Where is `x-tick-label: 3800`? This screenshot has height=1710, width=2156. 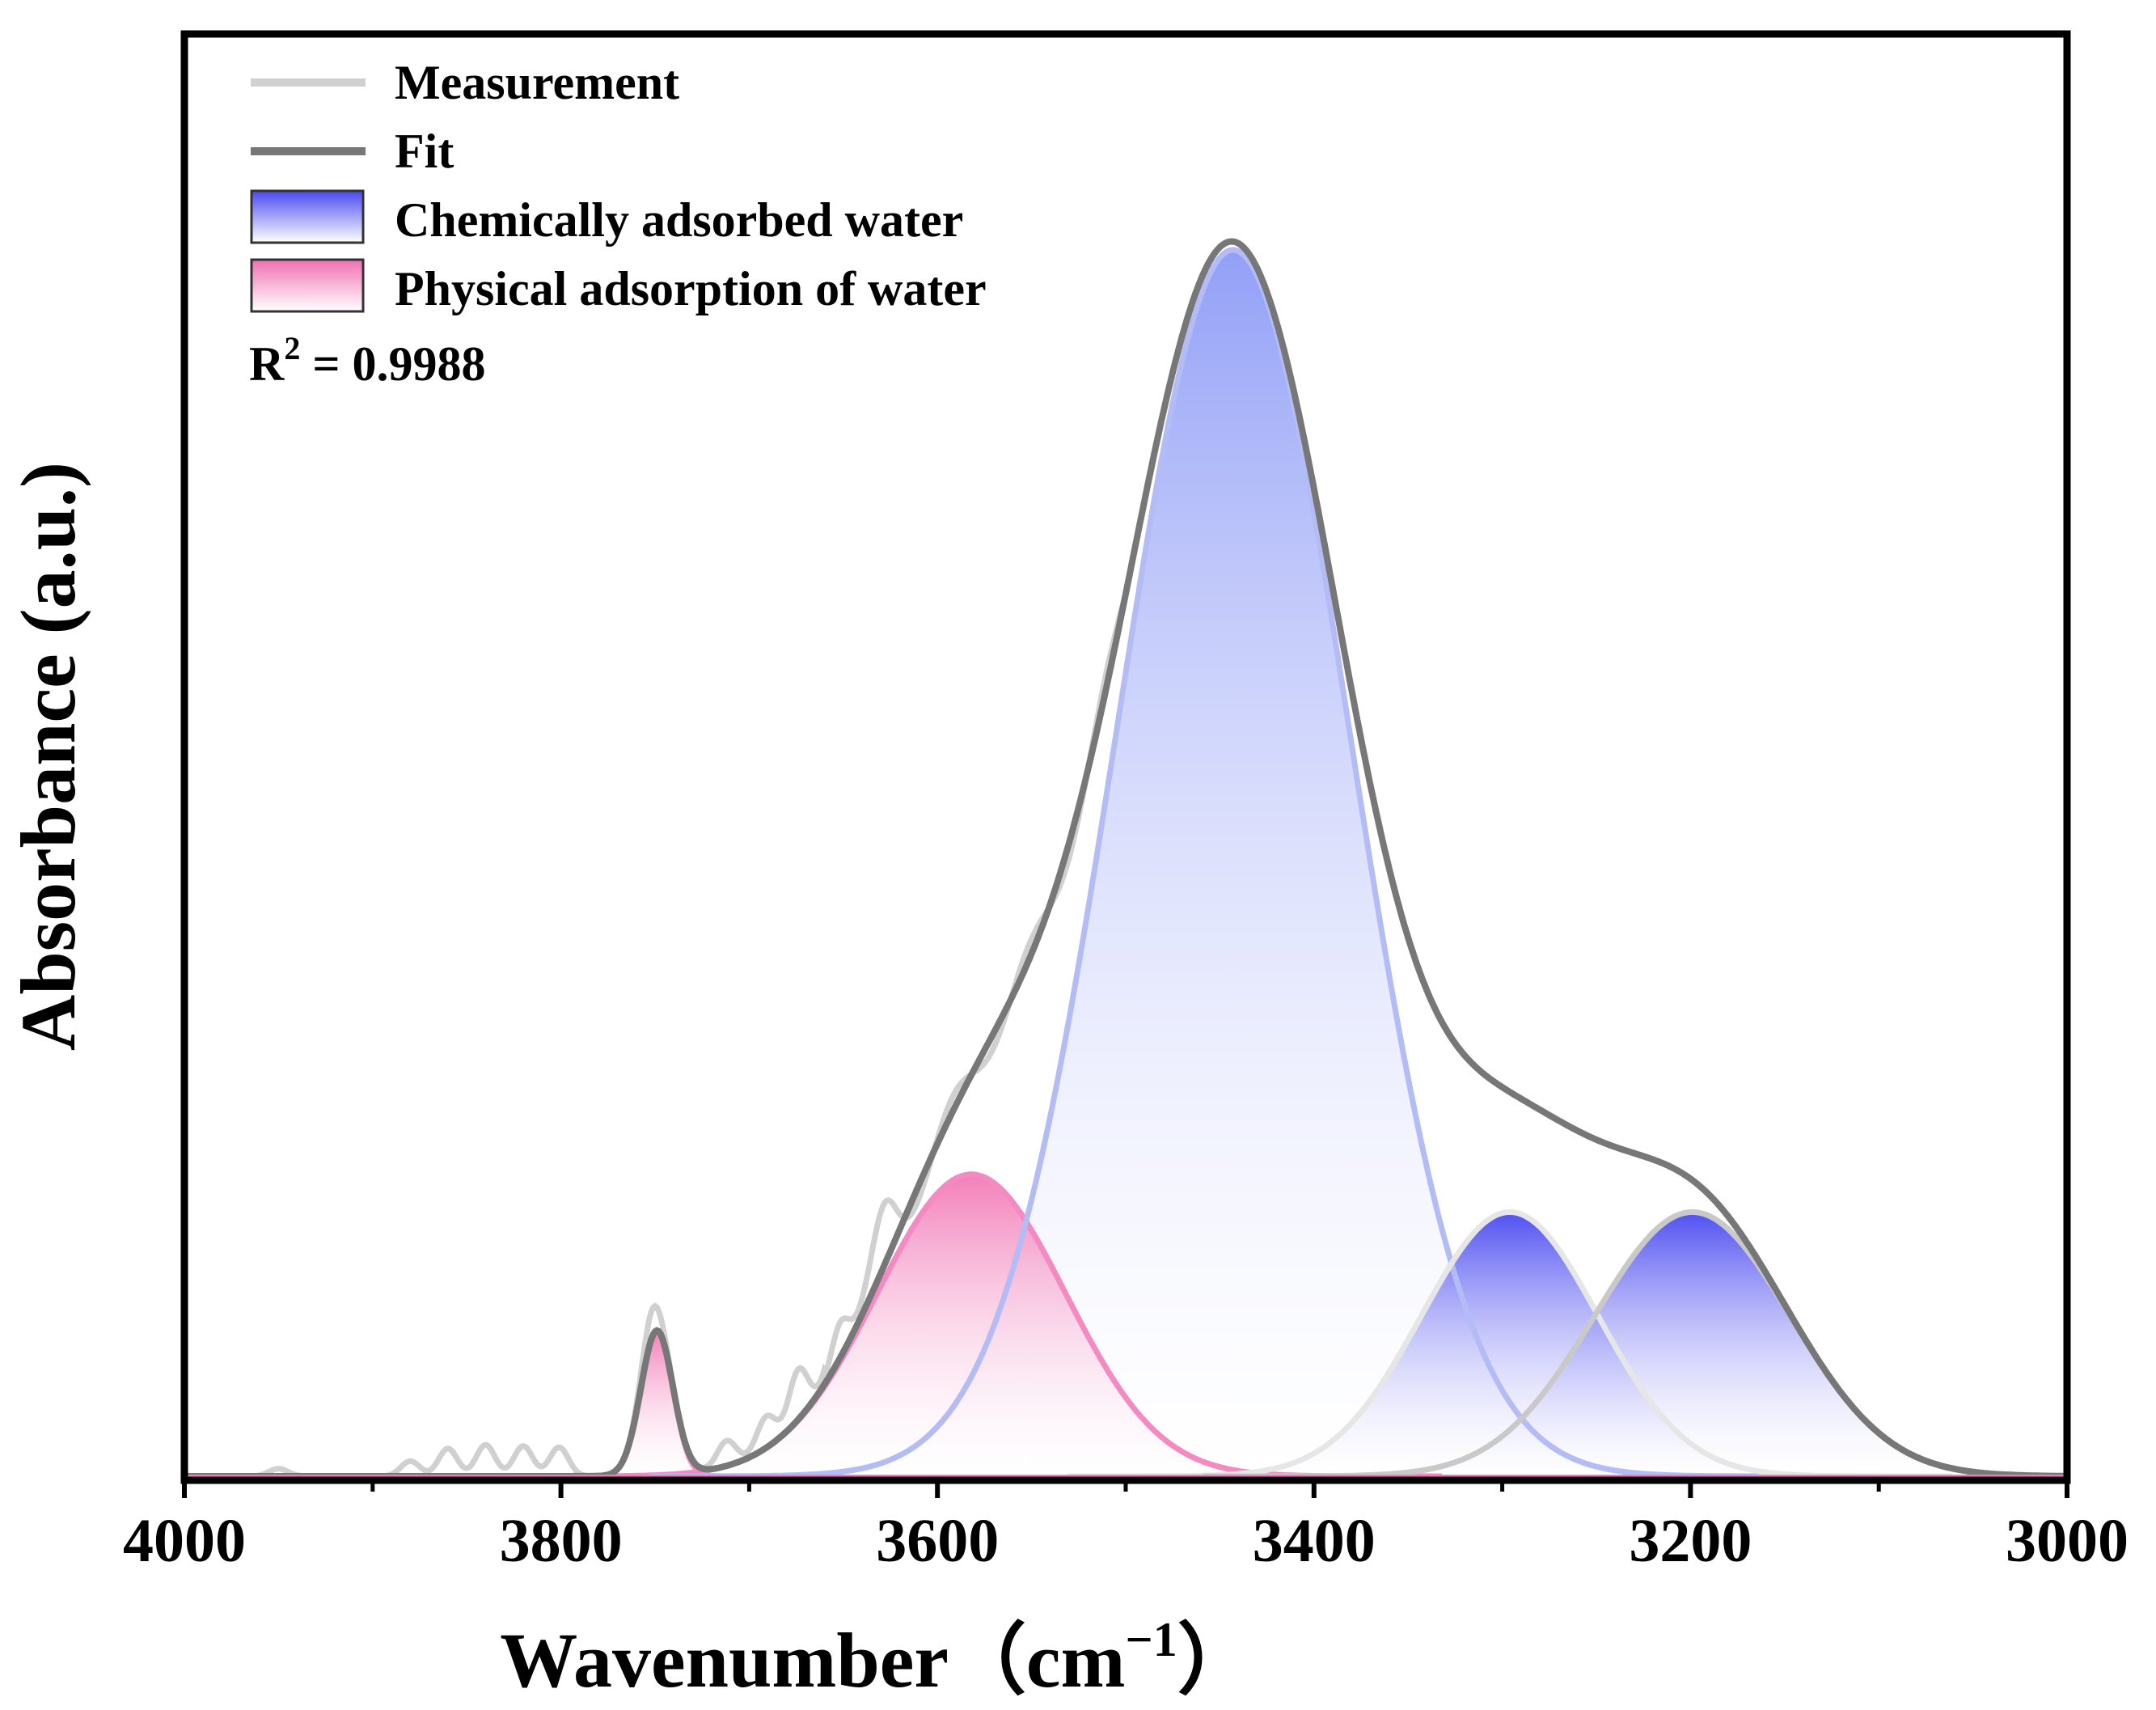
x-tick-label: 3800 is located at coordinates (562, 1541).